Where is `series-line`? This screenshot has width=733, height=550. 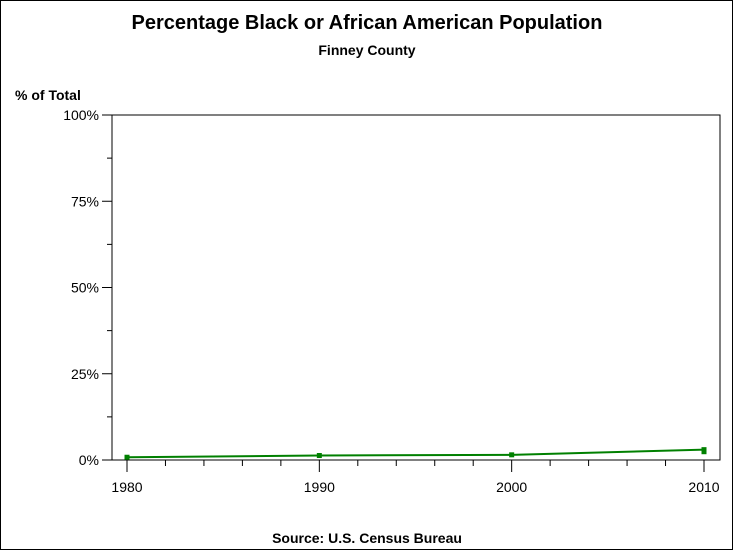 series-line is located at coordinates (415, 453).